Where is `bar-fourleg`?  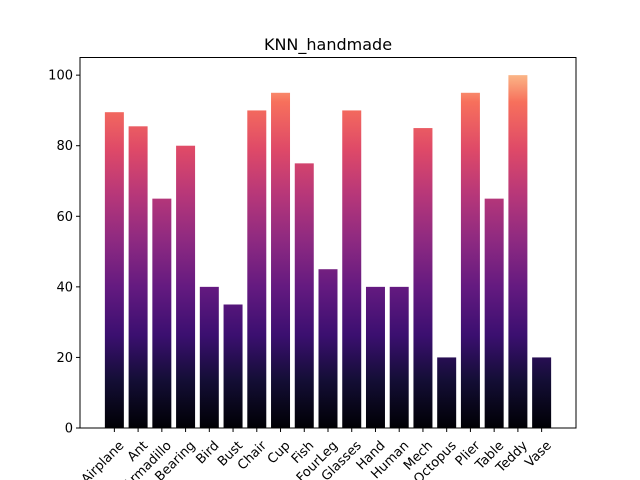 bar-fourleg is located at coordinates (328, 348).